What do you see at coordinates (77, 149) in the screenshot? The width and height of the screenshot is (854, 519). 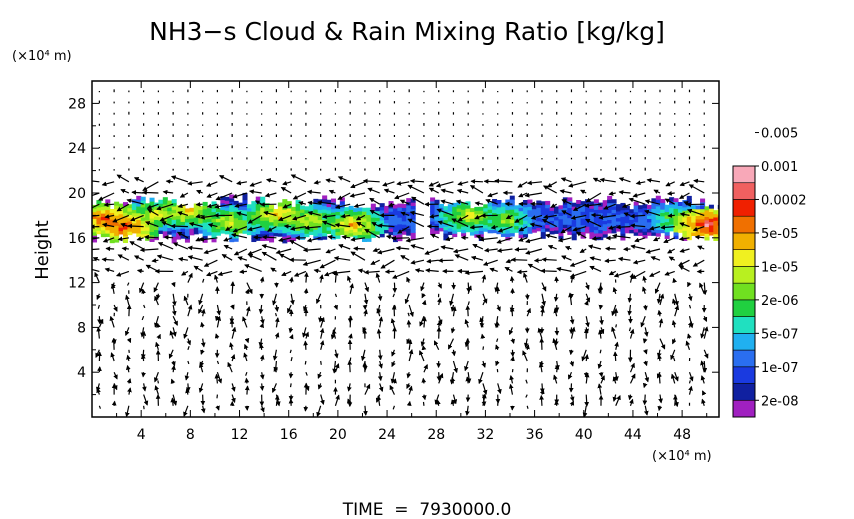 I see `y-tick-label: 24` at bounding box center [77, 149].